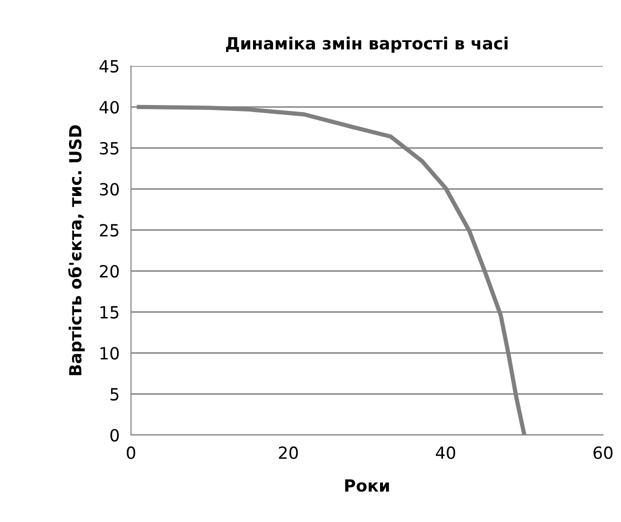 Image resolution: width=621 pixels, height=522 pixels. I want to click on x-axis-title: Роки, so click(367, 485).